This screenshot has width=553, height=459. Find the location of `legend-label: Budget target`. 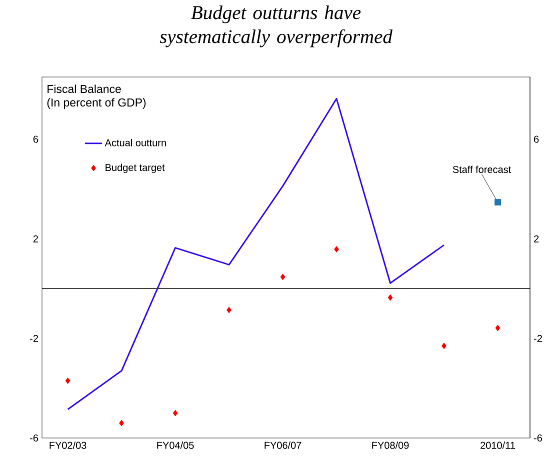

legend-label: Budget target is located at coordinates (135, 169).